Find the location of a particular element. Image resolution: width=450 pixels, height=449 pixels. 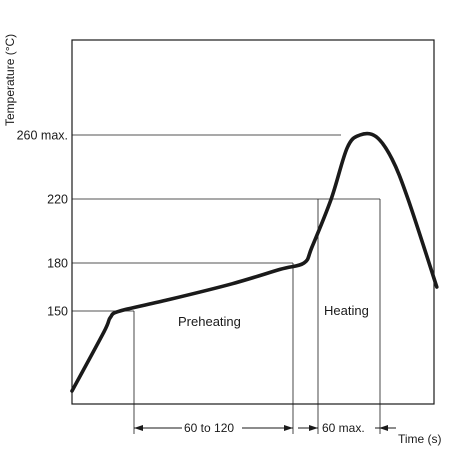

y-axis-label: Temperature (°C) is located at coordinates (10, 80).